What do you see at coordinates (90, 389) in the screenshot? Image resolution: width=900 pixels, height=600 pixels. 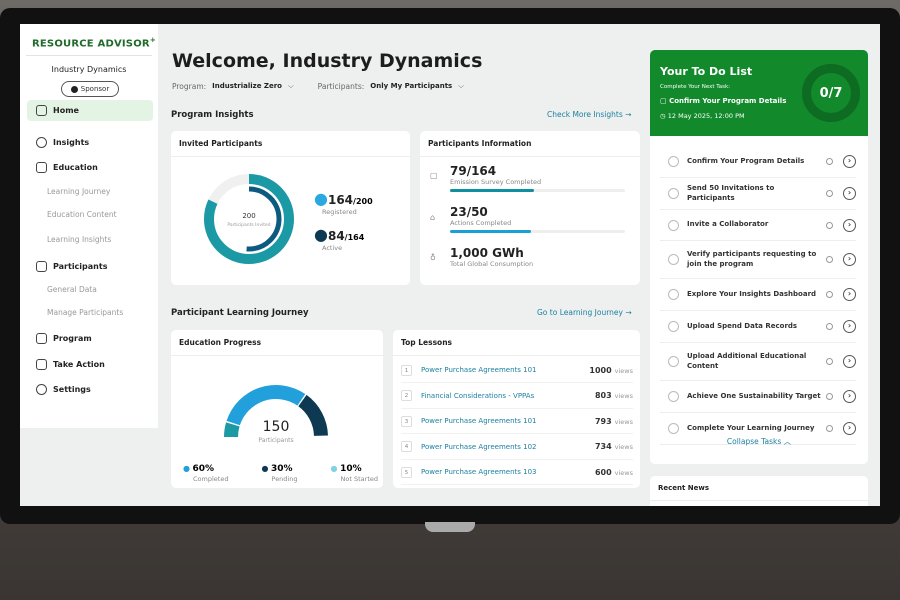 I see `sidebar-item-settings: Settings` at bounding box center [90, 389].